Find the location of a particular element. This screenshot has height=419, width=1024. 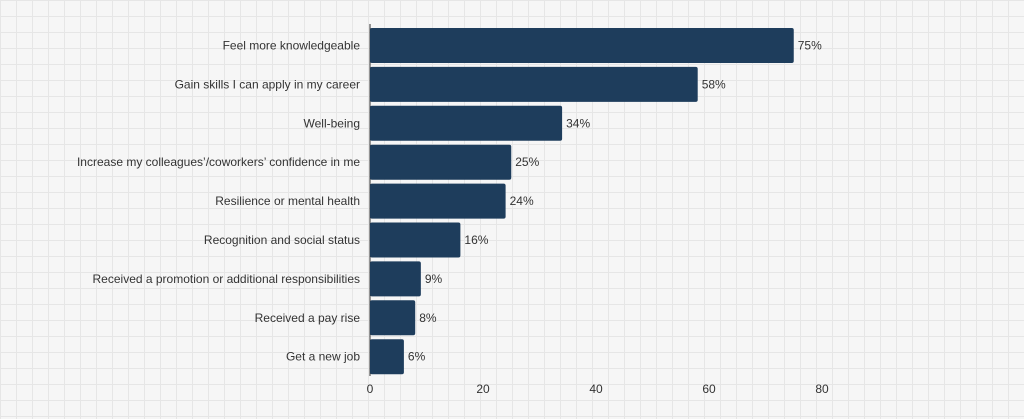

x-axis-ticks: 0 20 40 60 80 is located at coordinates (598, 389).